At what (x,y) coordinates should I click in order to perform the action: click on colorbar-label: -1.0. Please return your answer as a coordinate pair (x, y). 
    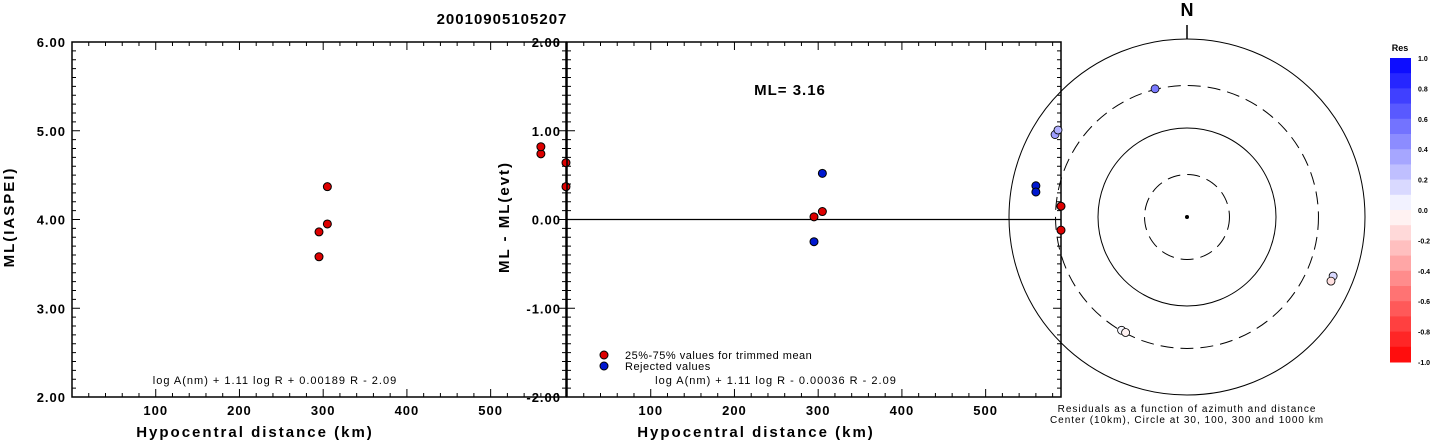
    Looking at the image, I should click on (1424, 363).